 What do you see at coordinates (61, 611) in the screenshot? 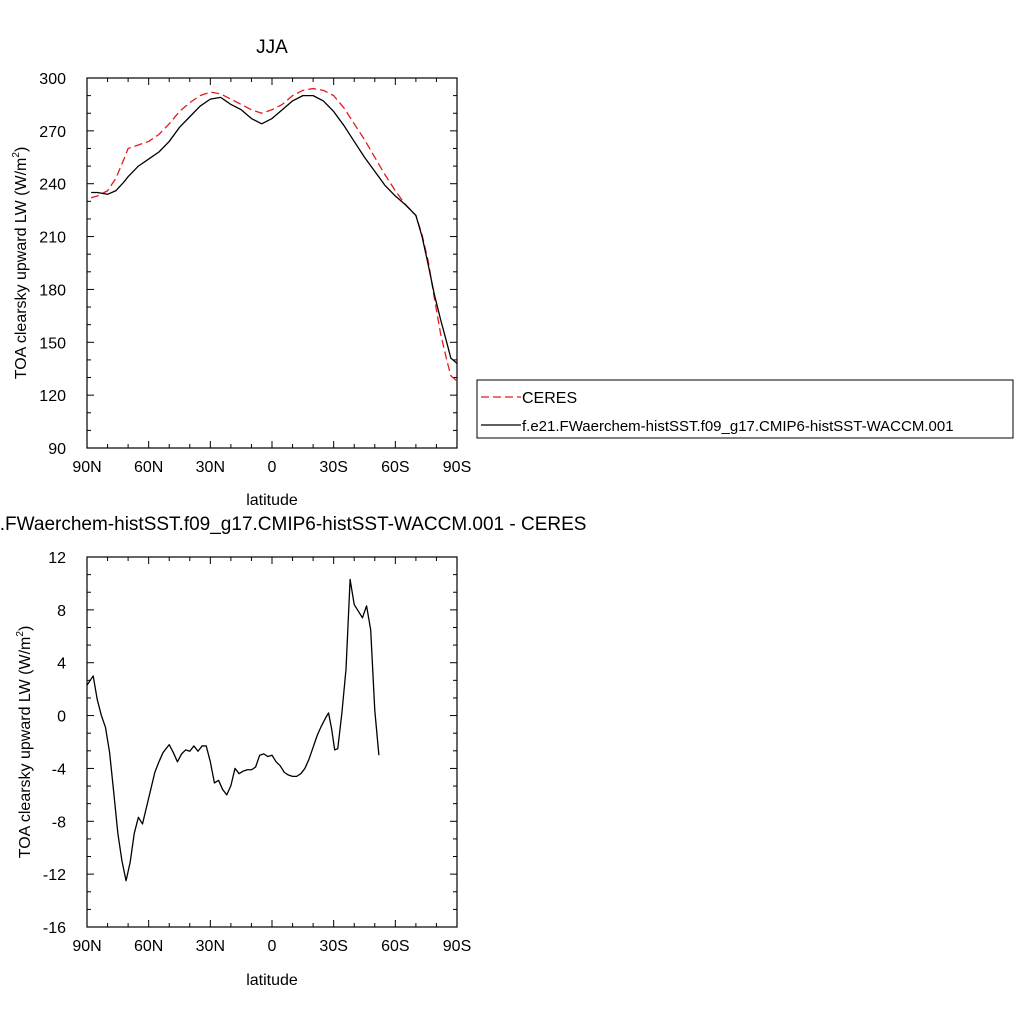
I see `bottom-y-tick-label: 8` at bounding box center [61, 611].